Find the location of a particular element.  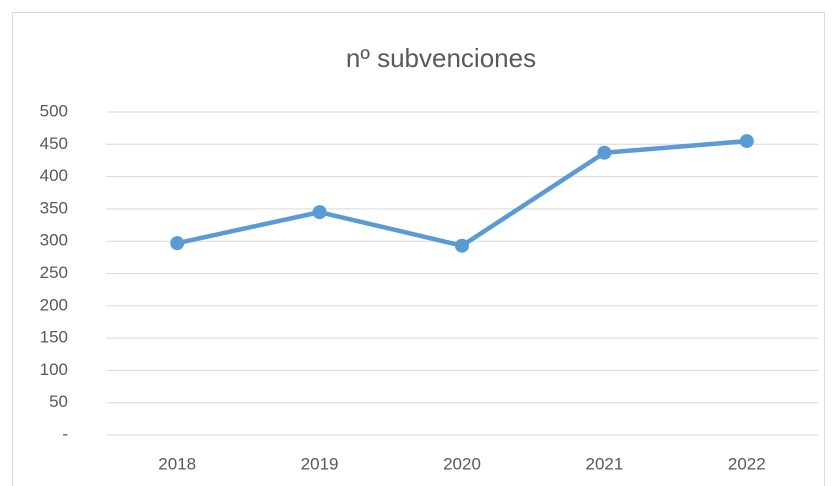

x-tick-label: 2020 is located at coordinates (462, 463).